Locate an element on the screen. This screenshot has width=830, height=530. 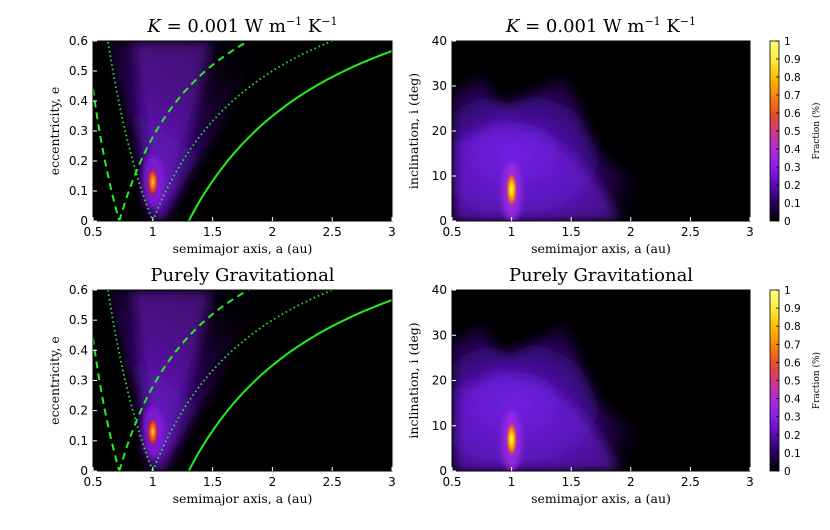
reference-curve-dotted-aphelion is located at coordinates (130, 380).